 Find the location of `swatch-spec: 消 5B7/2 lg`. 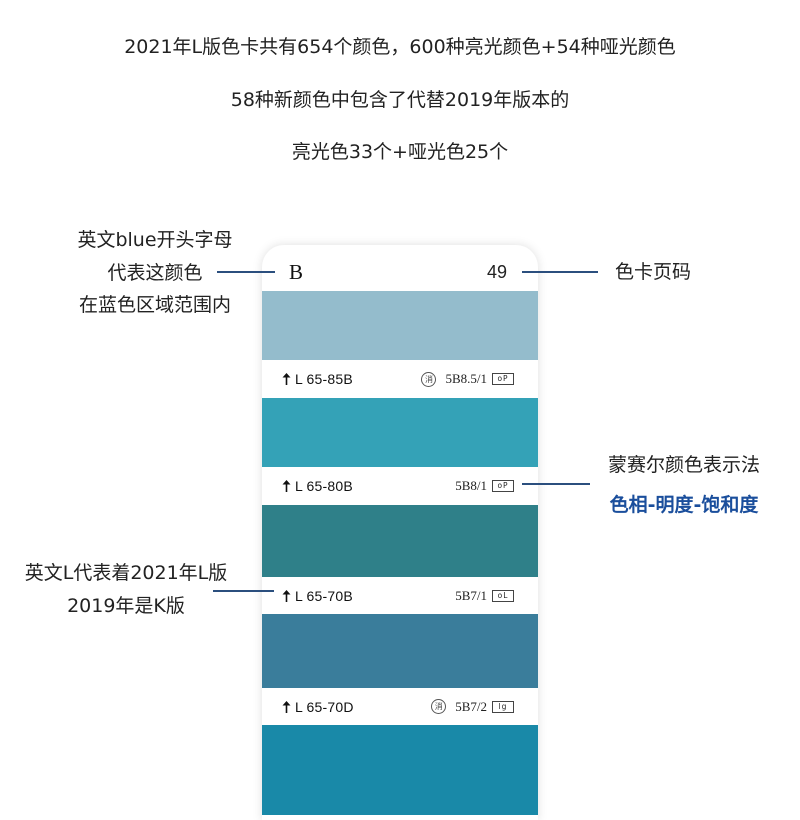

swatch-spec: 消 5B7/2 lg is located at coordinates (472, 707).